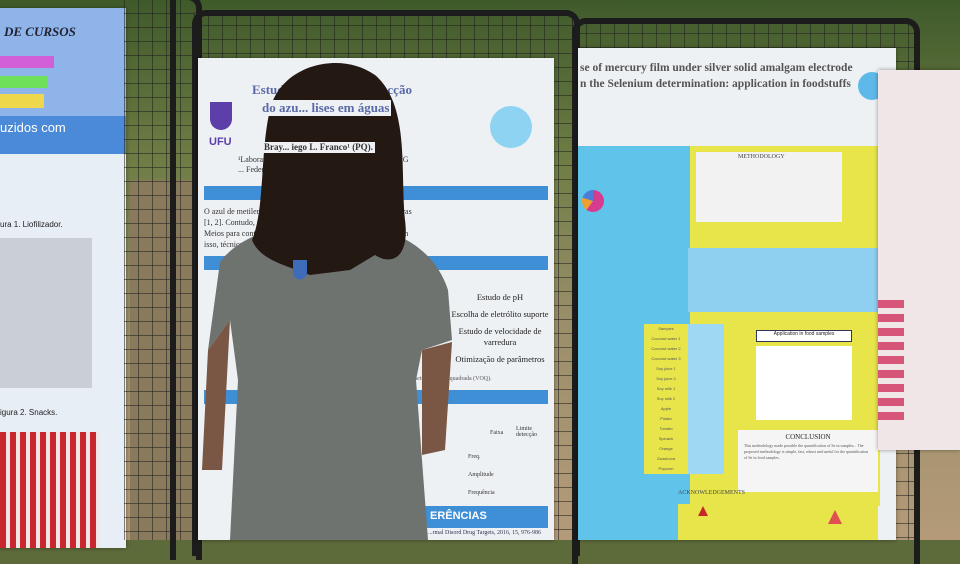 The height and width of the screenshot is (564, 960). I want to click on ufu-shirt-logo-icon, so click(300, 270).